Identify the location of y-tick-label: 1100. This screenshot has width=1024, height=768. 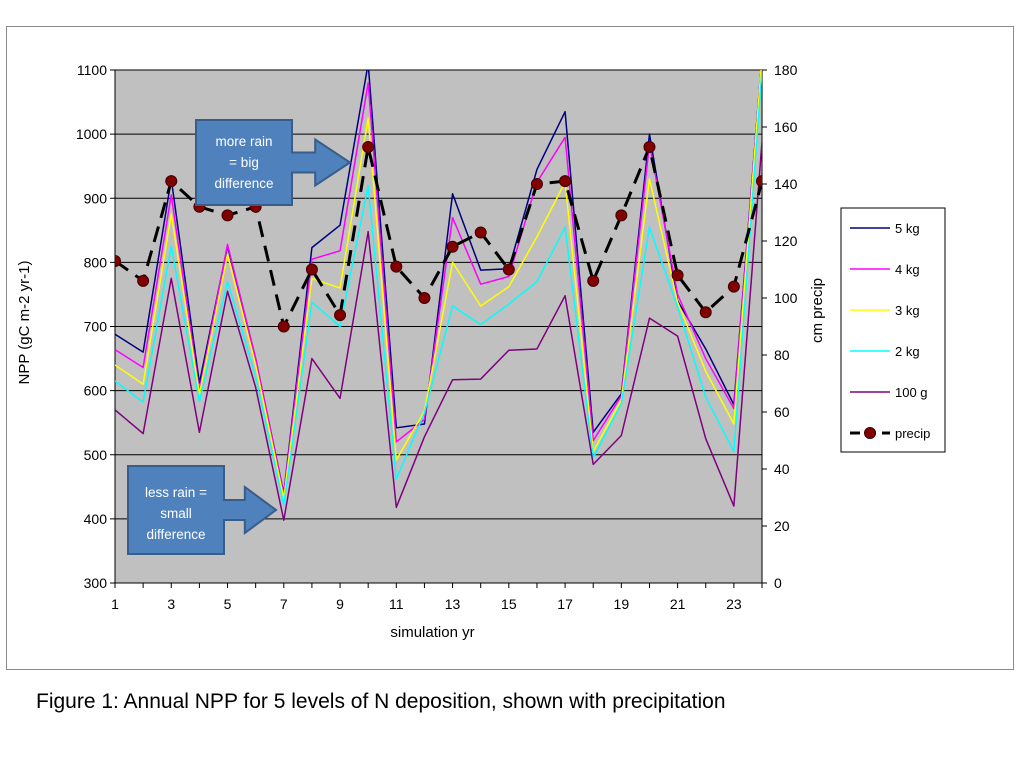
(92, 70).